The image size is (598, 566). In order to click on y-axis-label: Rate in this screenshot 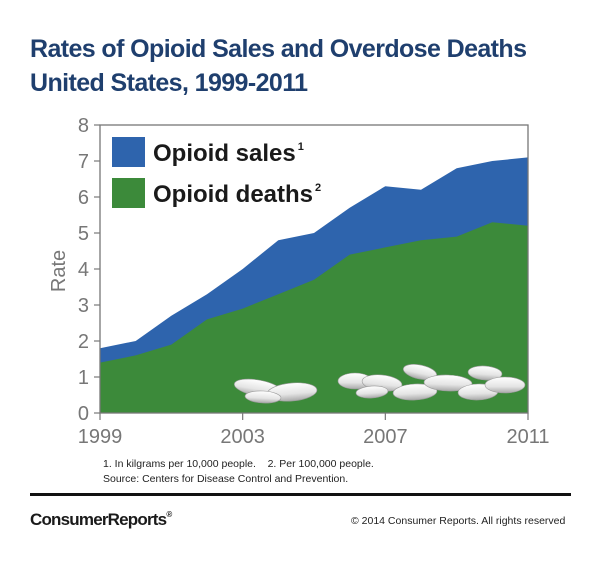, I will do `click(59, 271)`.